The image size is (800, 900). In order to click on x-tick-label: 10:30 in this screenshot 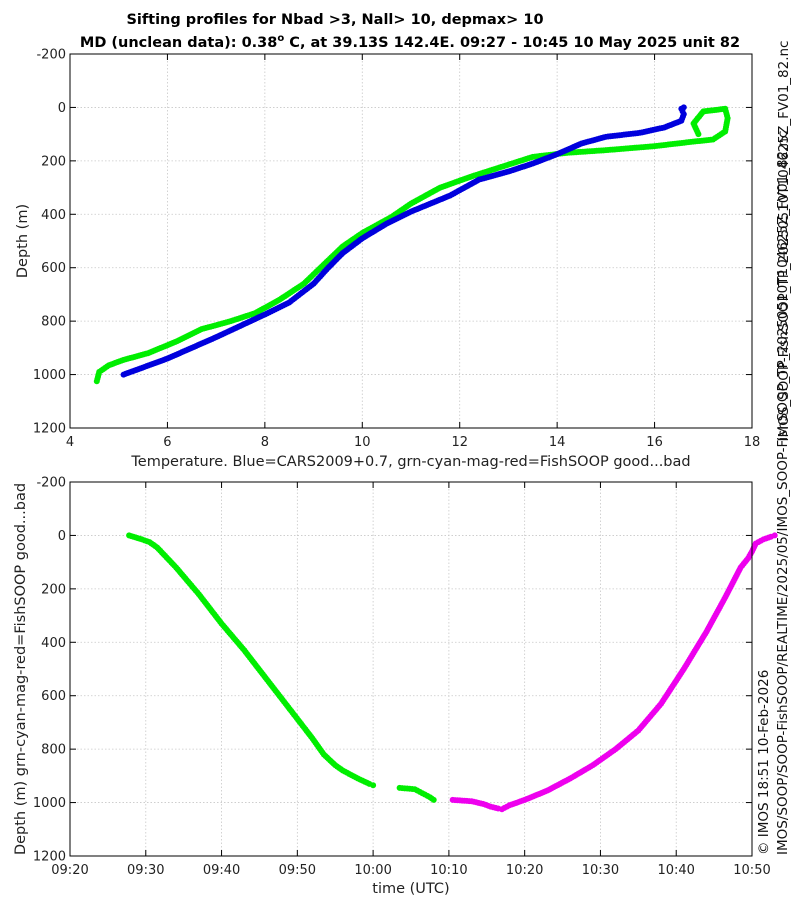, I will do `click(600, 870)`.